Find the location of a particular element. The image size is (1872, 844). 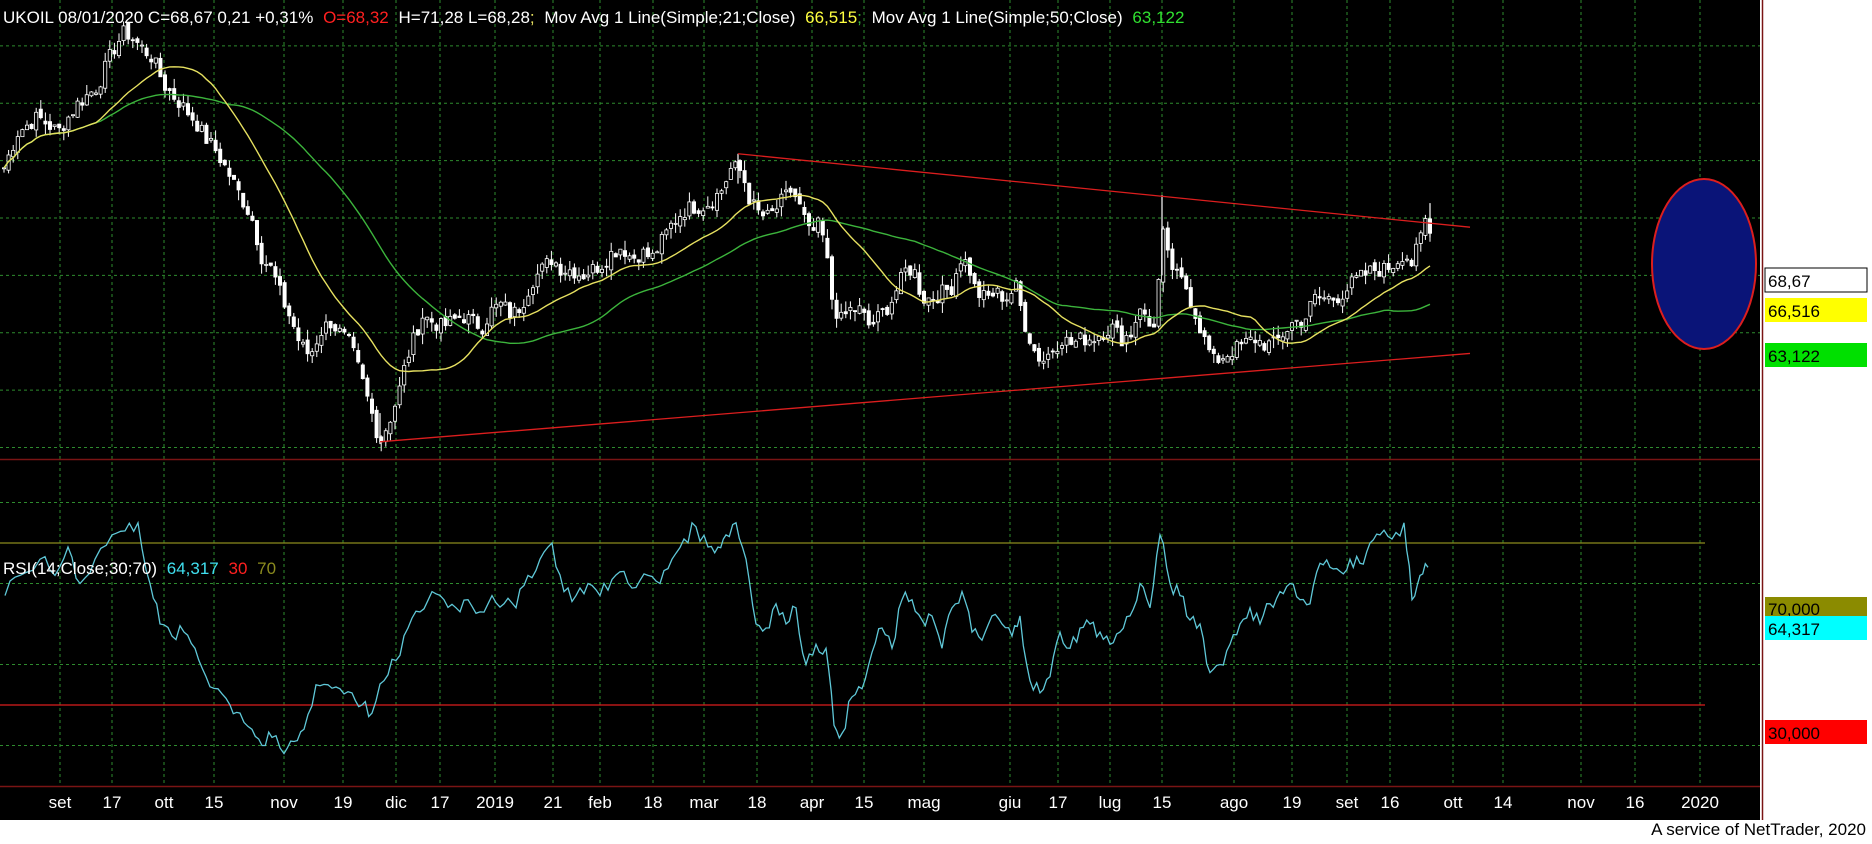

time-tick-label: mag is located at coordinates (923, 802).